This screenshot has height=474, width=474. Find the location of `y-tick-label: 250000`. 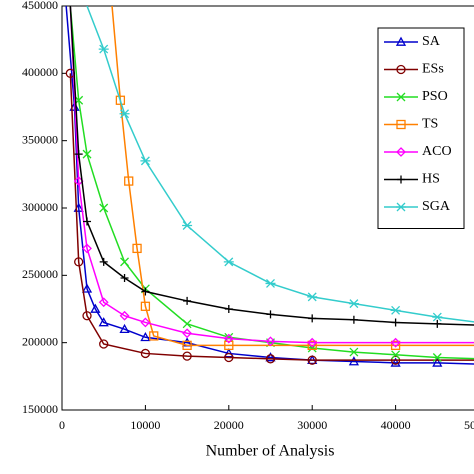

y-tick-label: 250000 is located at coordinates (40, 274).